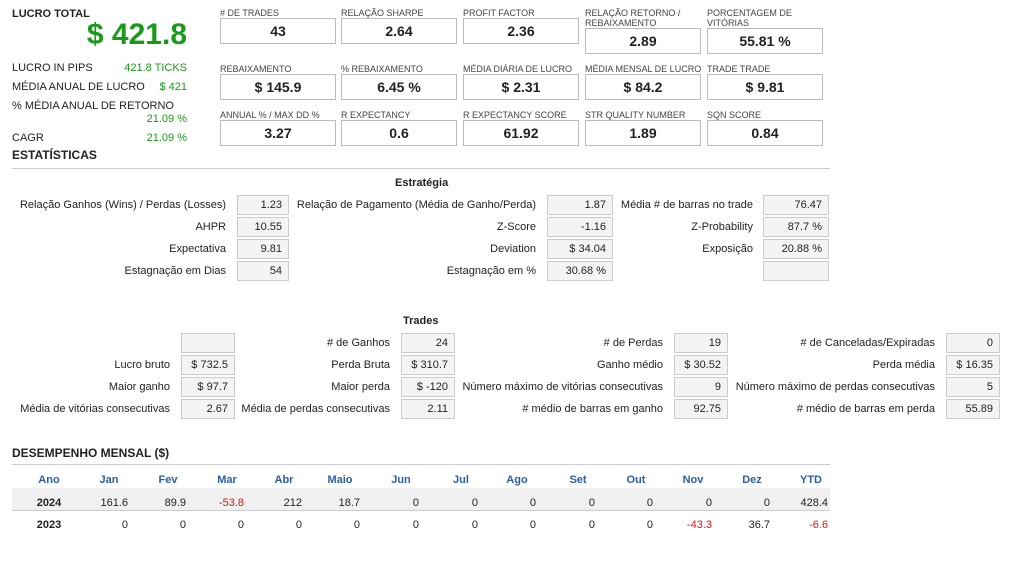 The width and height of the screenshot is (1022, 561). Describe the element at coordinates (973, 343) in the screenshot. I see `trade-value: 0` at that location.